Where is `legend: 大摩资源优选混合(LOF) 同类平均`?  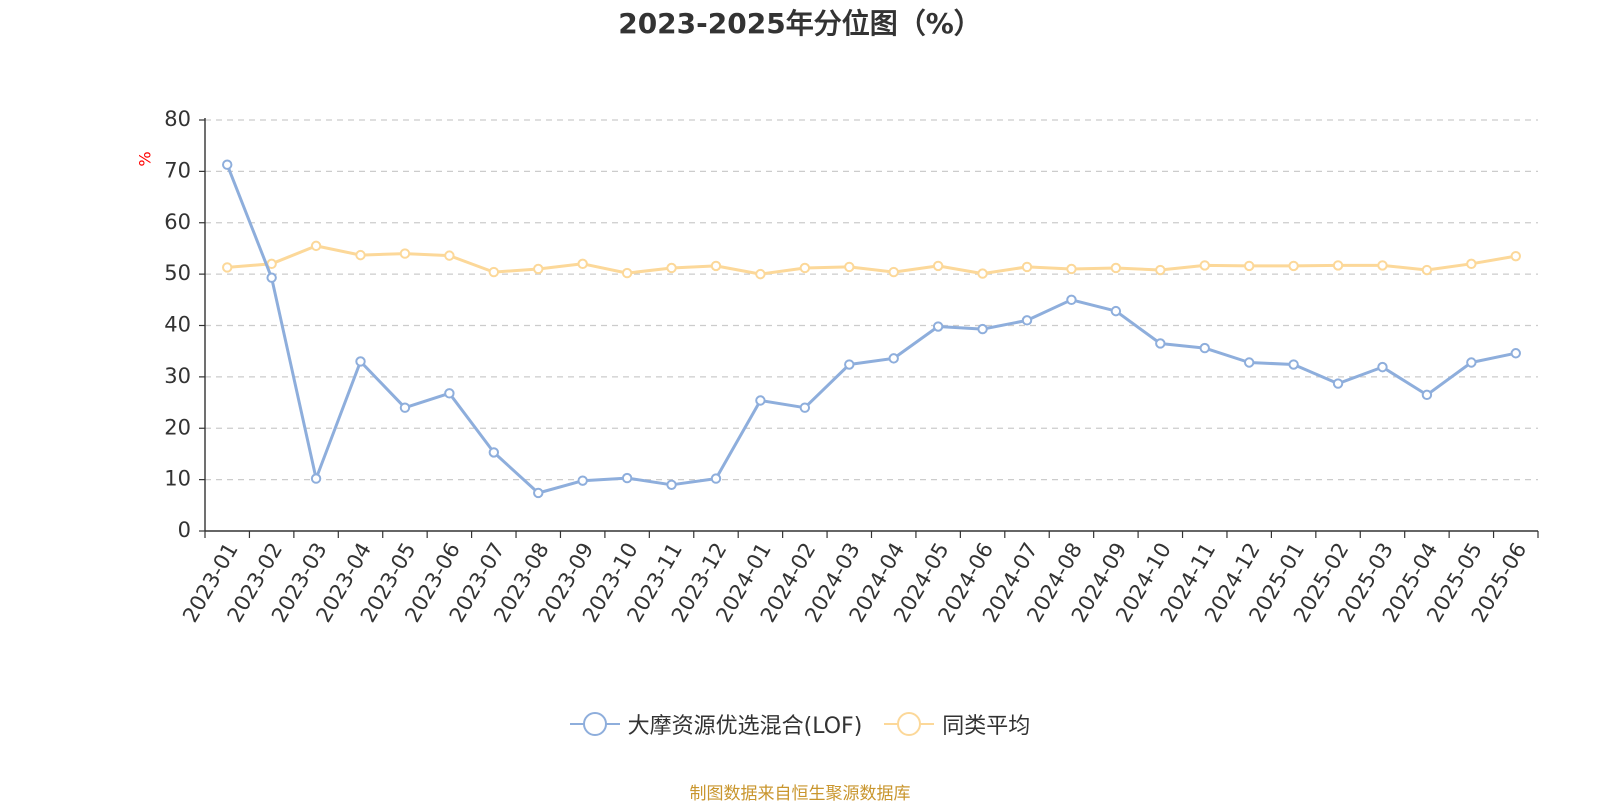 legend: 大摩资源优选混合(LOF) 同类平均 is located at coordinates (800, 724).